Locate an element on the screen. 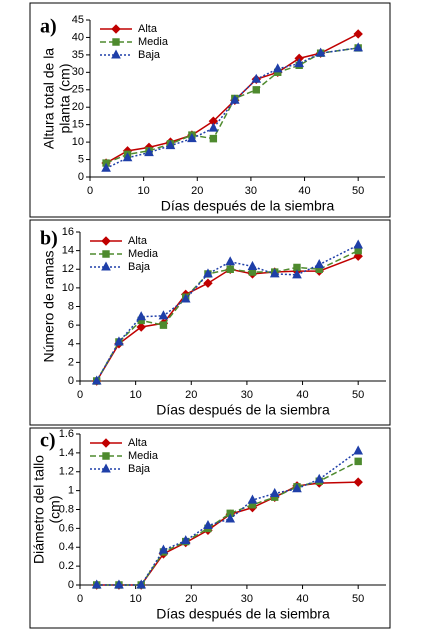 The height and width of the screenshot is (641, 421). x-tick-label: 10 is located at coordinates (144, 191).